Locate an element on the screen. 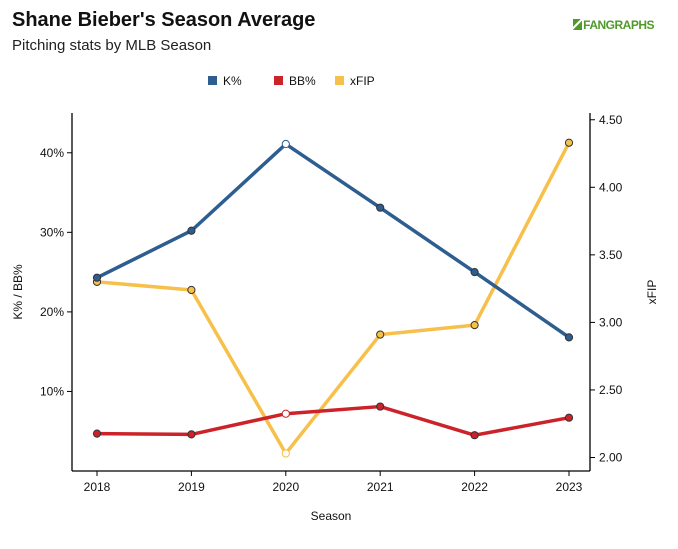 The width and height of the screenshot is (678, 549). right-tick-label: 2.00 is located at coordinates (611, 457).